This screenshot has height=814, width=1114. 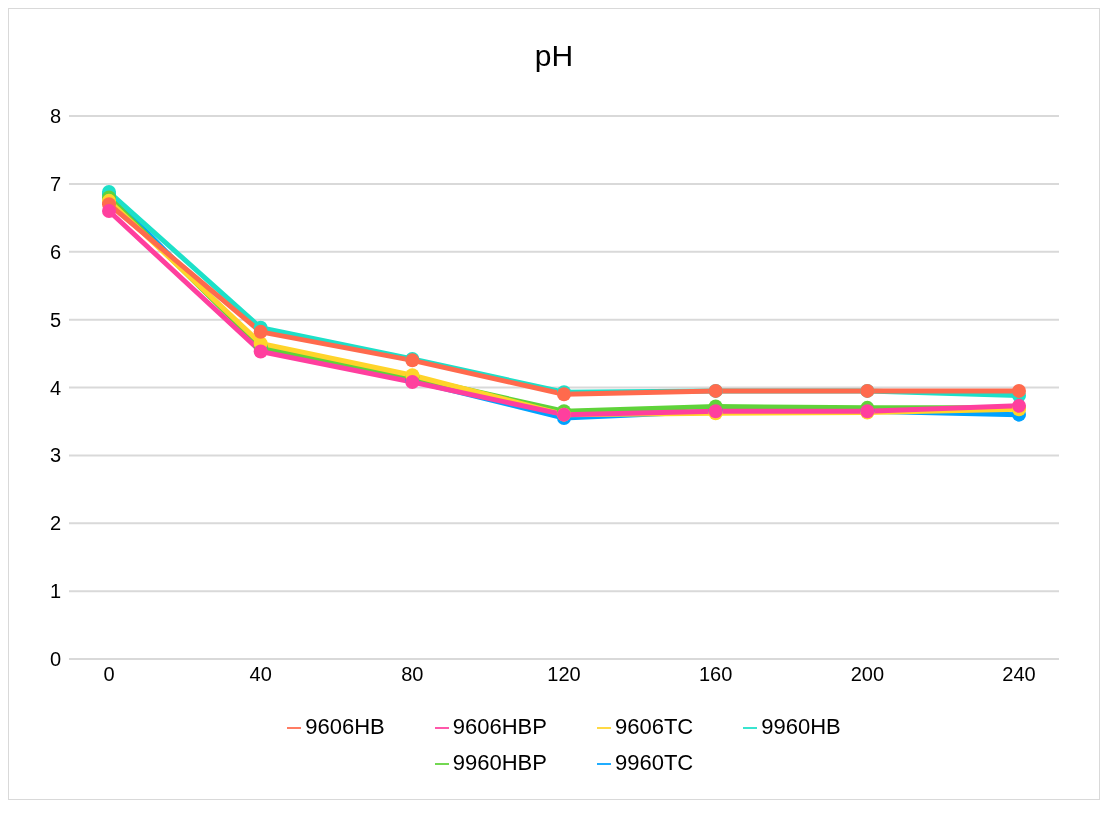 I want to click on legend-label: 9606TC, so click(x=654, y=726).